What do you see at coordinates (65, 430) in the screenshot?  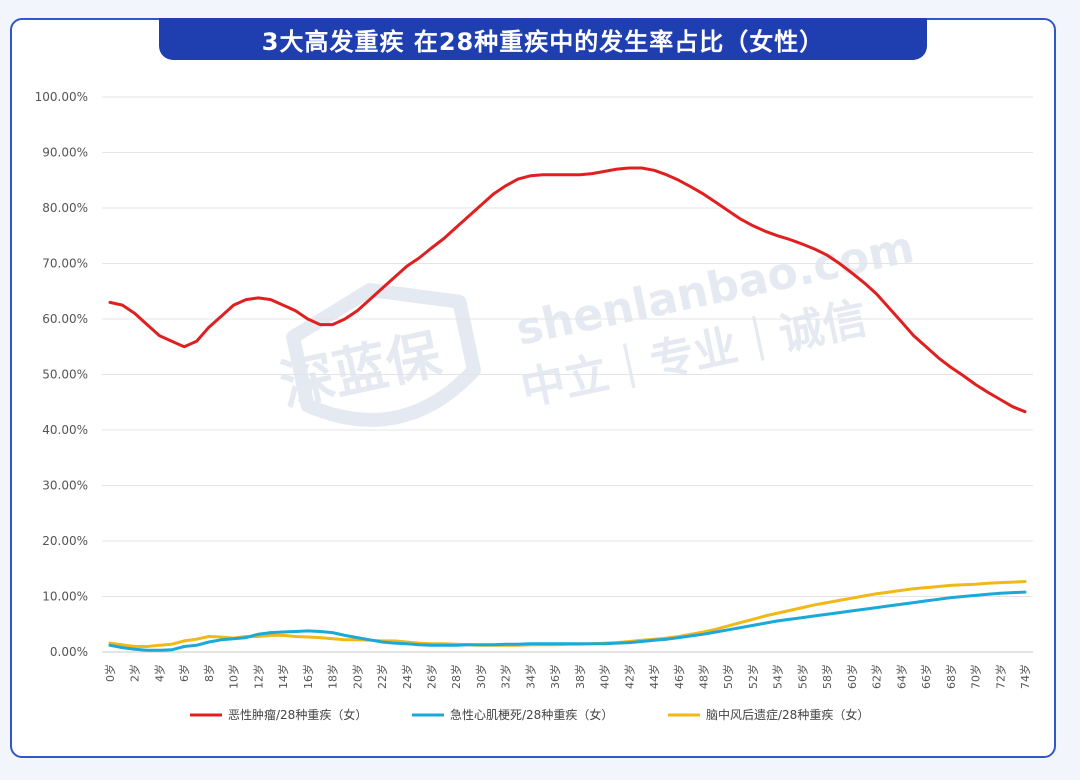 I see `y-tick-label: 40.00%` at bounding box center [65, 430].